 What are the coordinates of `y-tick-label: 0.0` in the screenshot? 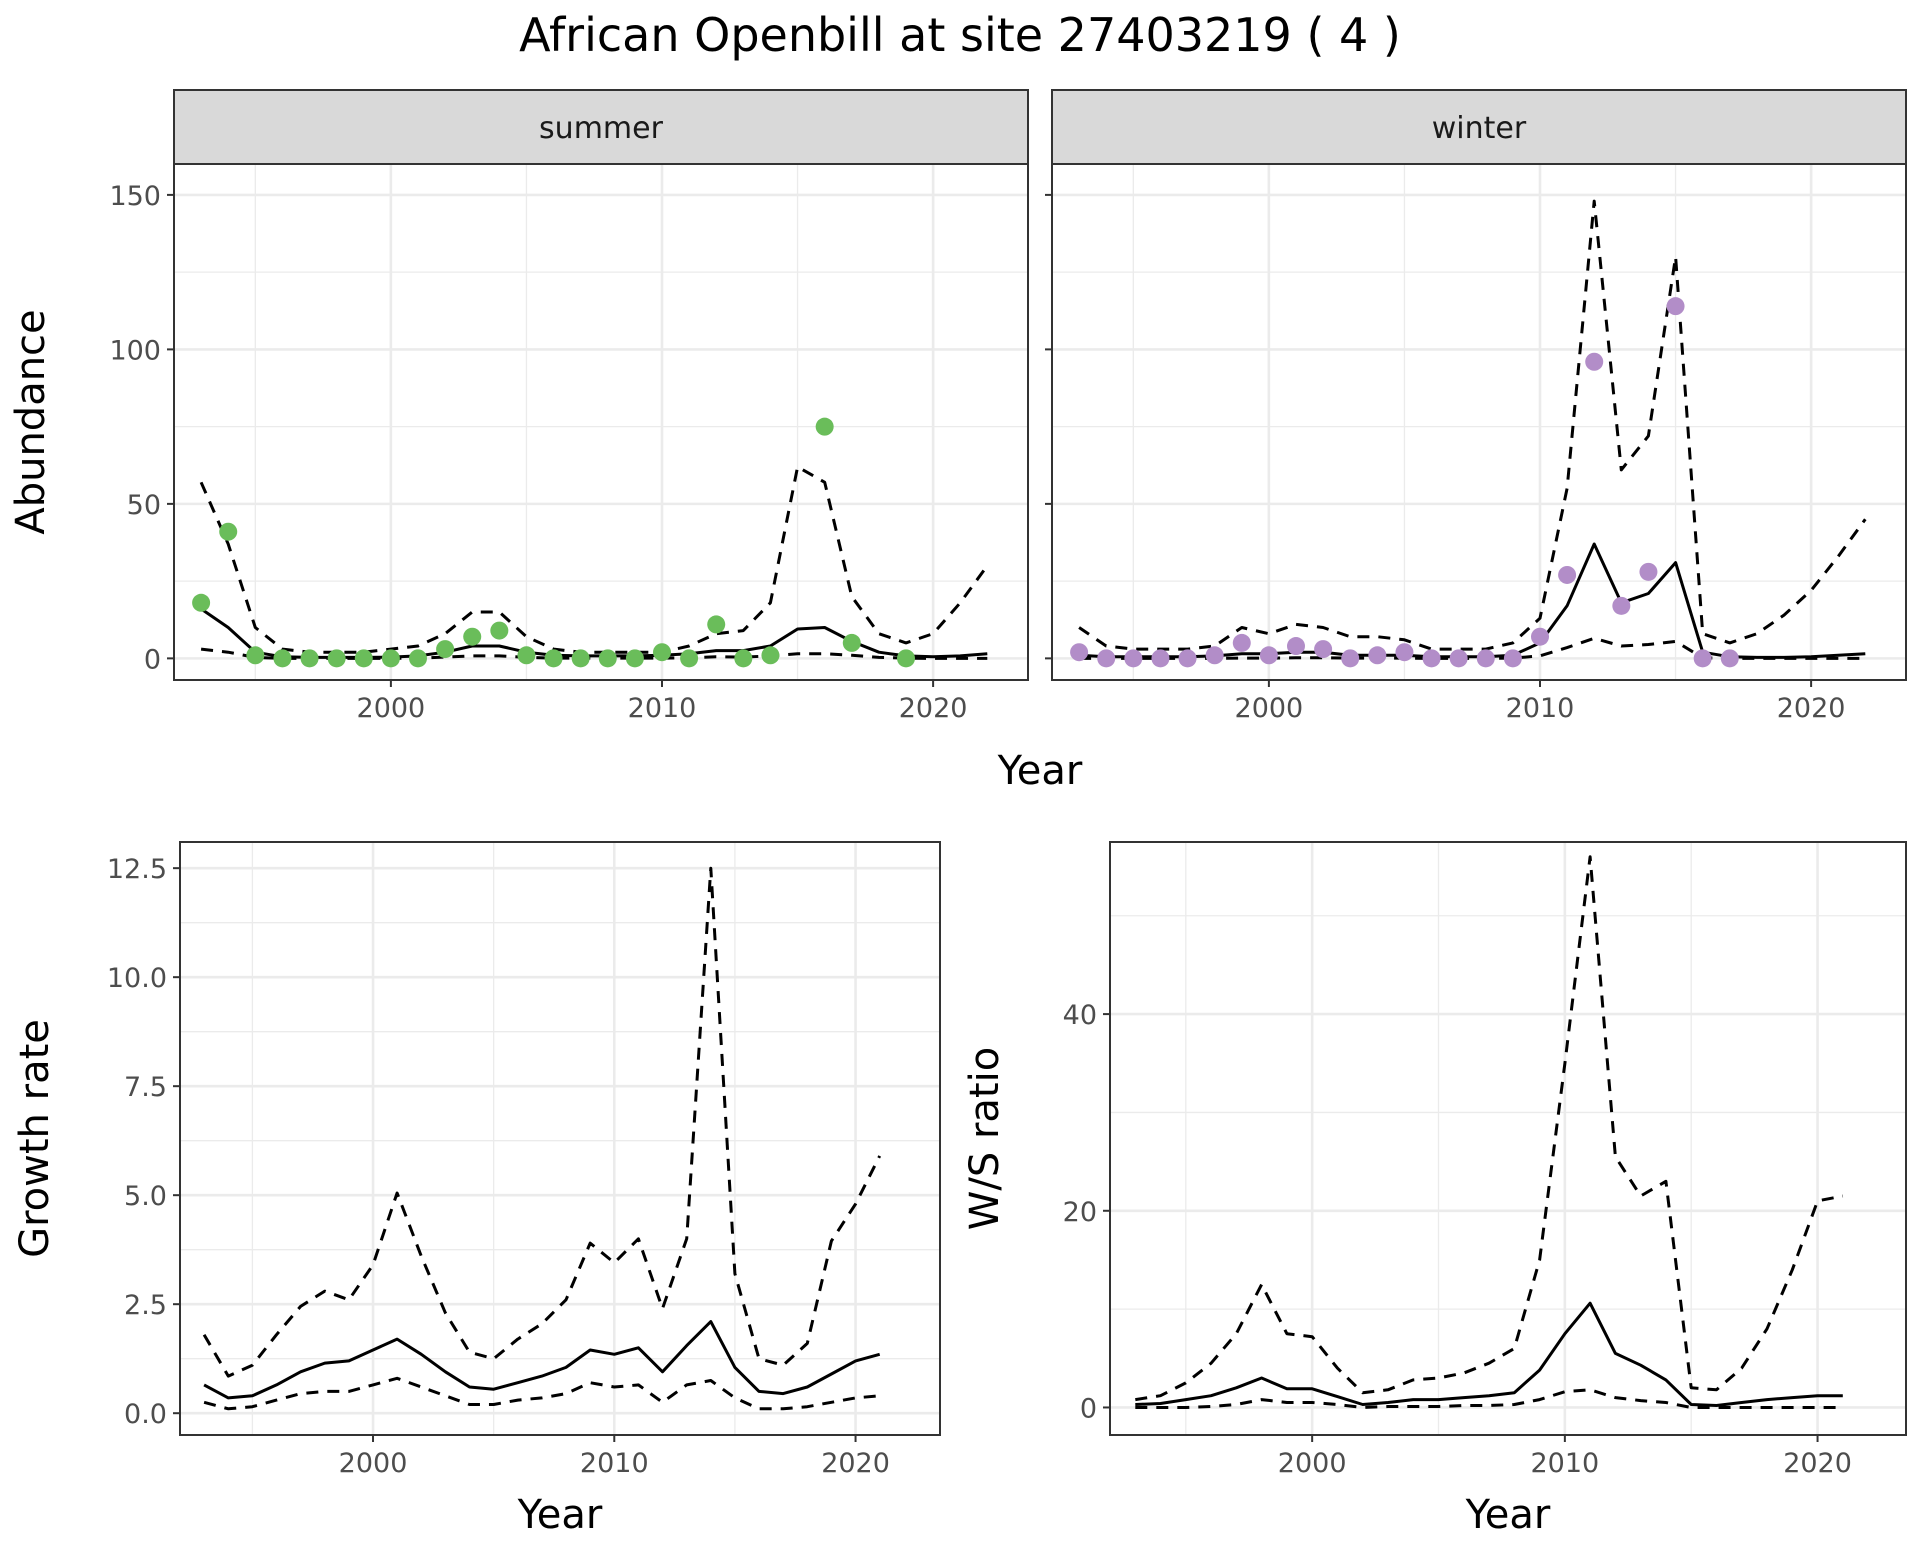 It's located at (145, 1414).